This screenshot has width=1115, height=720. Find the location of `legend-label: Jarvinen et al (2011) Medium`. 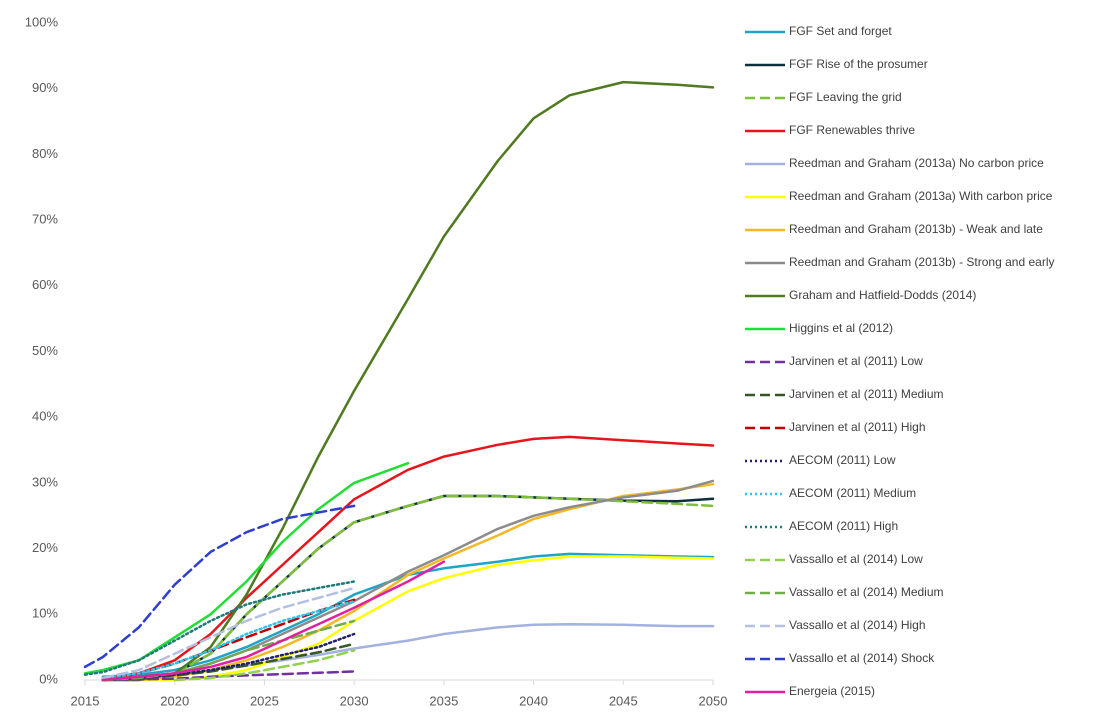

legend-label: Jarvinen et al (2011) Medium is located at coordinates (866, 394).